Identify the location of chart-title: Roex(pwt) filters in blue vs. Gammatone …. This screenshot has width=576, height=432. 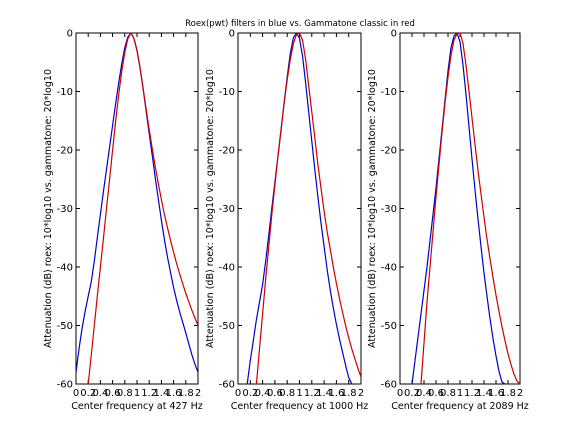
(300, 24).